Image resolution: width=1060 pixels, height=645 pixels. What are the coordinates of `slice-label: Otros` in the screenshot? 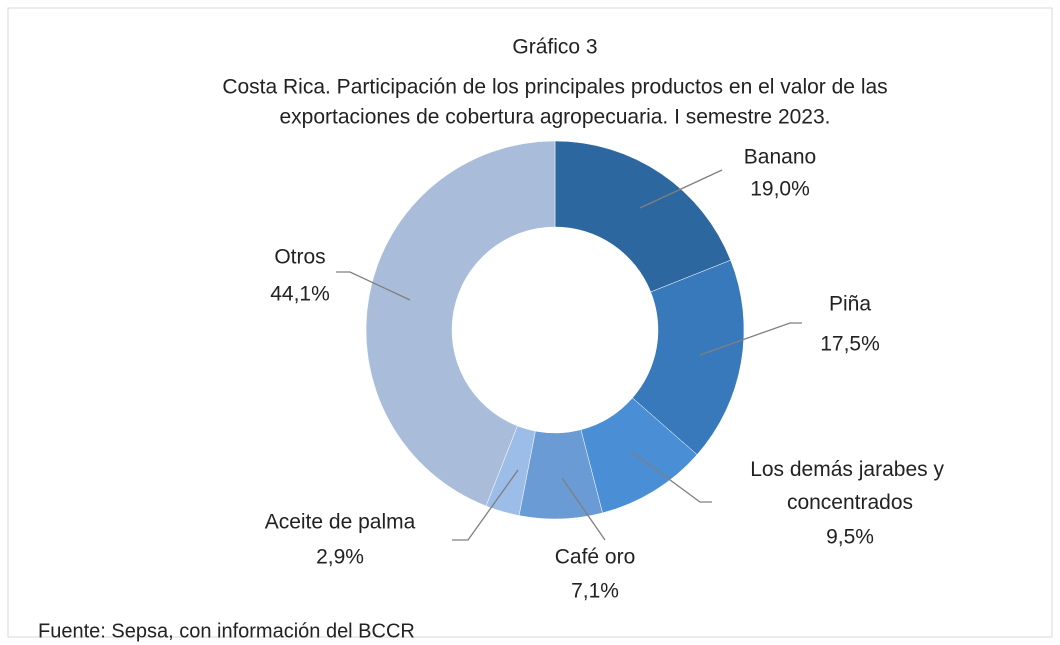 It's located at (299, 257).